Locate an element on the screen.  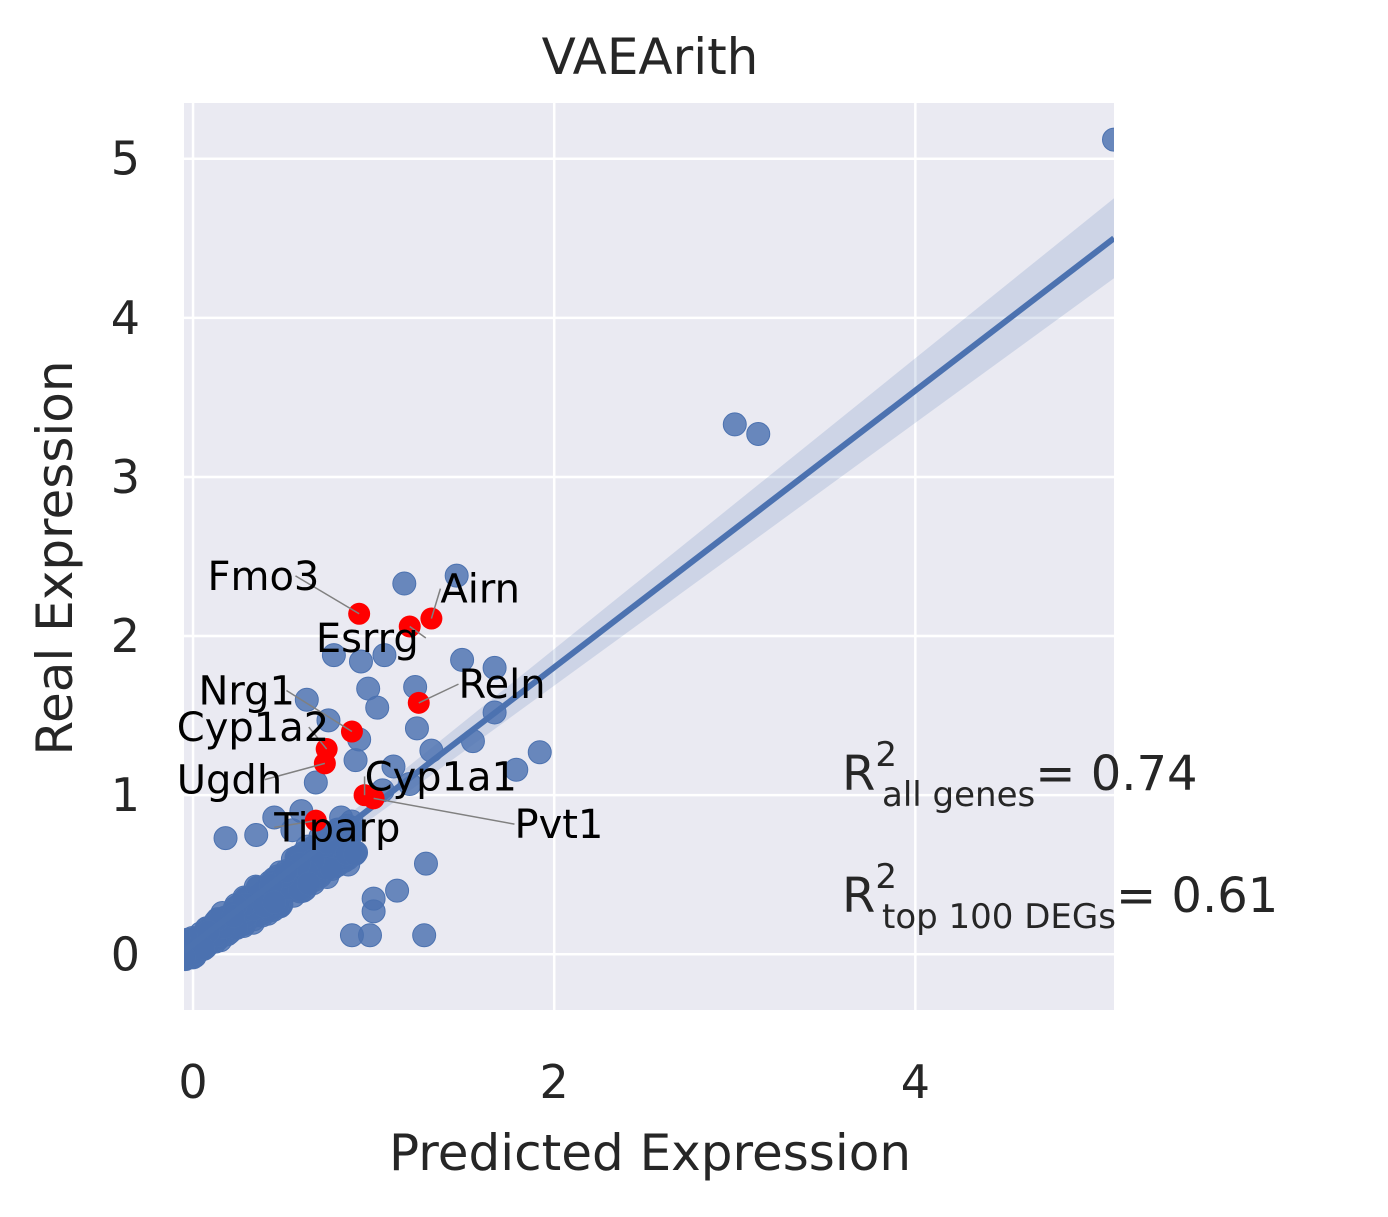
gene-label-pvt1: Pvt1 is located at coordinates (558, 825).